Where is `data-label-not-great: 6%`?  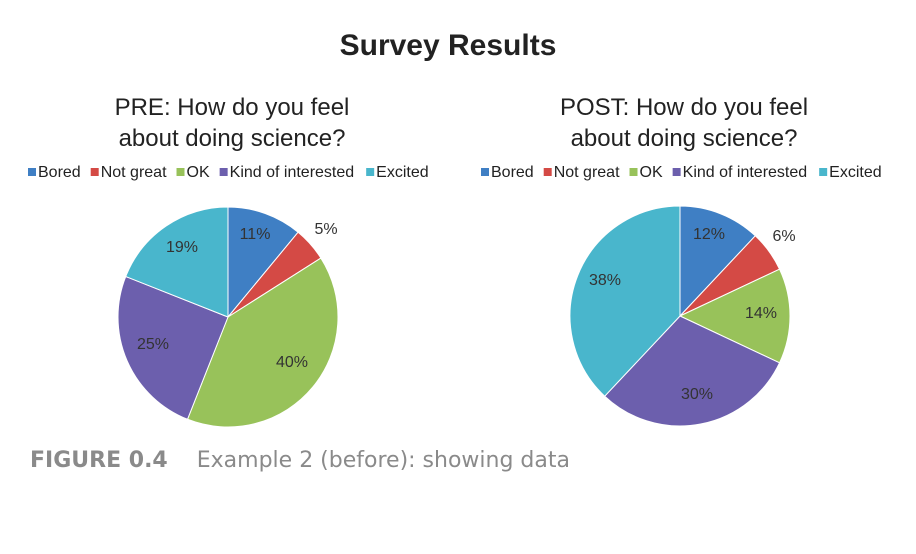
data-label-not-great: 6% is located at coordinates (783, 236).